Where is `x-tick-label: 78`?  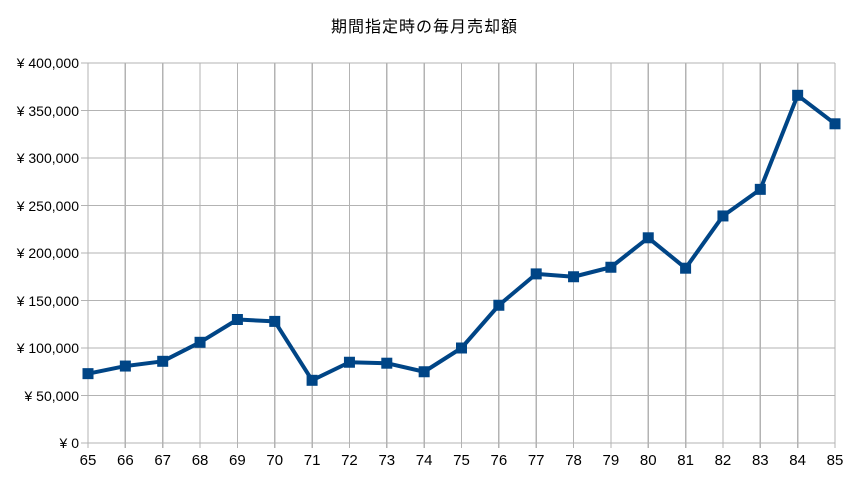 x-tick-label: 78 is located at coordinates (573, 460).